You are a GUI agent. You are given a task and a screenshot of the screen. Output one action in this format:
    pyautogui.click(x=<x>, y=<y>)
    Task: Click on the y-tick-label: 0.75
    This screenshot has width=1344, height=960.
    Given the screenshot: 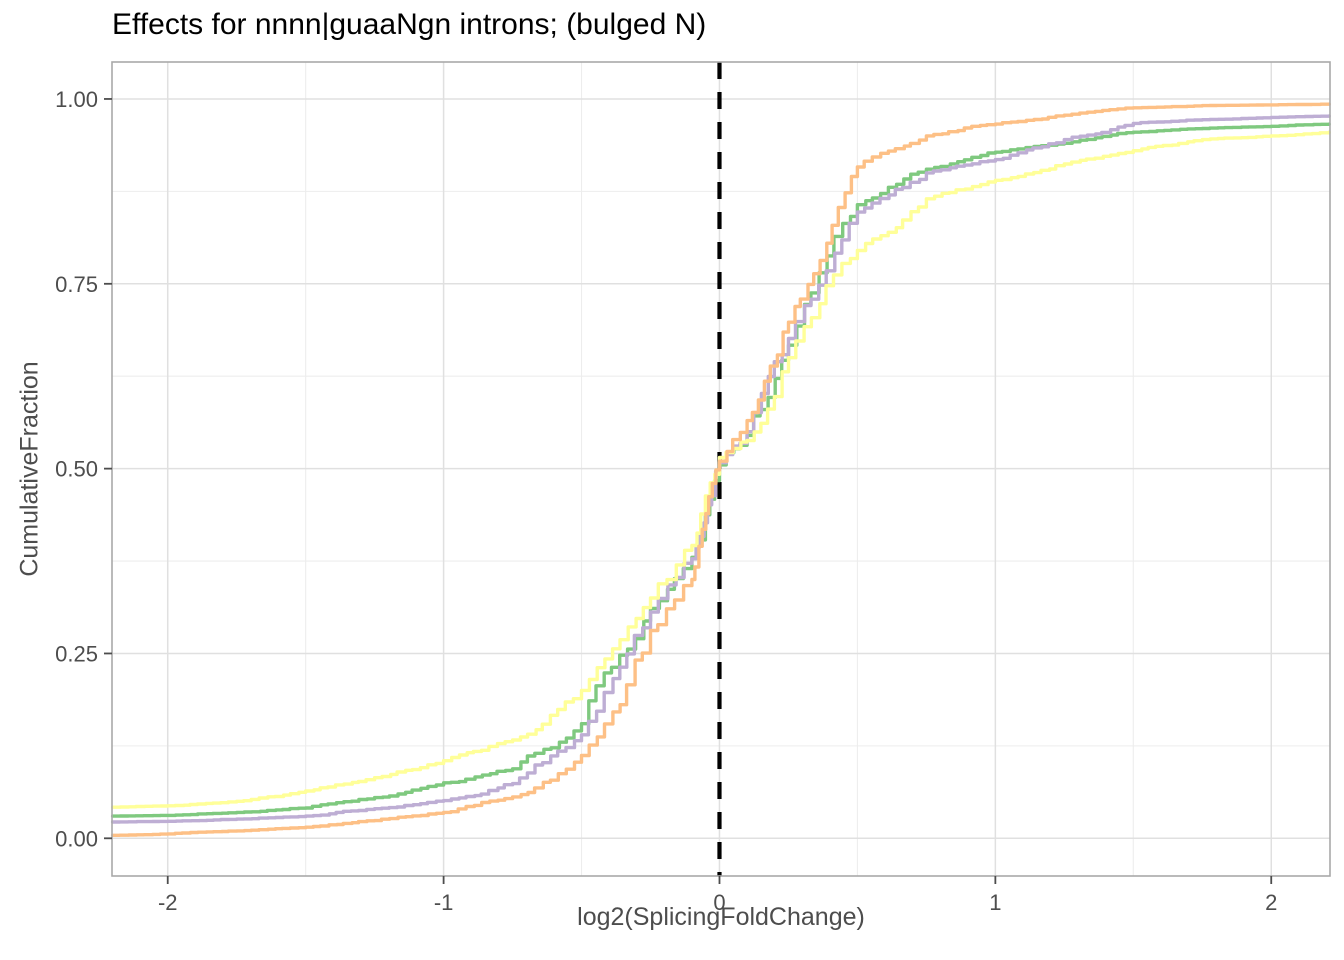 What is the action you would take?
    pyautogui.click(x=76, y=284)
    